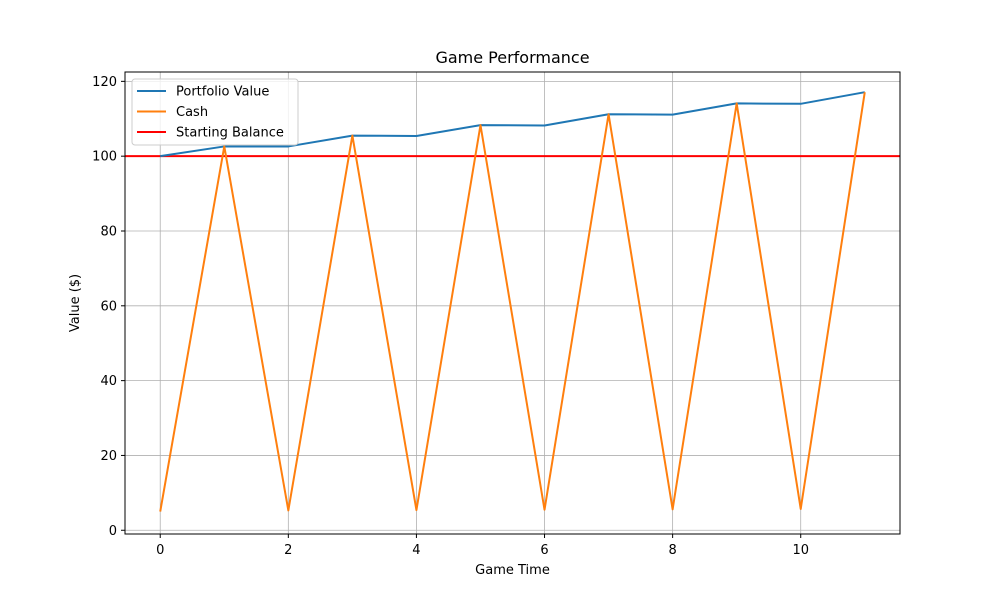 The height and width of the screenshot is (600, 1000). What do you see at coordinates (230, 133) in the screenshot?
I see `legend-label: Starting Balance` at bounding box center [230, 133].